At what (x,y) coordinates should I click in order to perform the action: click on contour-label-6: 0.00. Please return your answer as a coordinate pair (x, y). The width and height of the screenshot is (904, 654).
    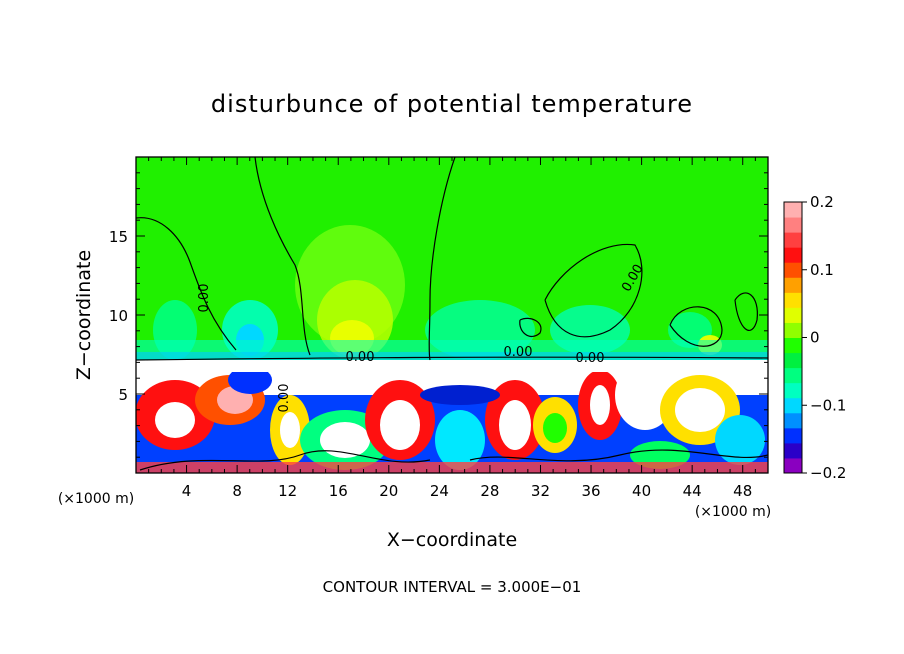
    Looking at the image, I should click on (284, 398).